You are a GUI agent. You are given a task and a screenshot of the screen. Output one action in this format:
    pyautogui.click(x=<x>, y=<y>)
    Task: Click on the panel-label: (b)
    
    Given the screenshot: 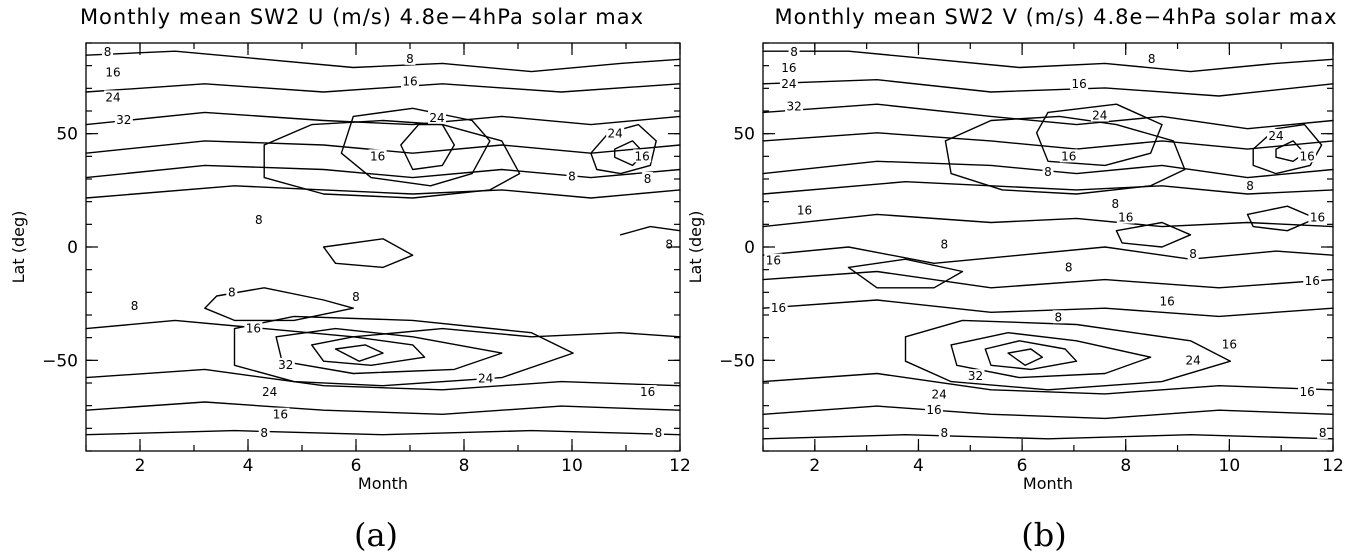 What is the action you would take?
    pyautogui.click(x=1043, y=535)
    